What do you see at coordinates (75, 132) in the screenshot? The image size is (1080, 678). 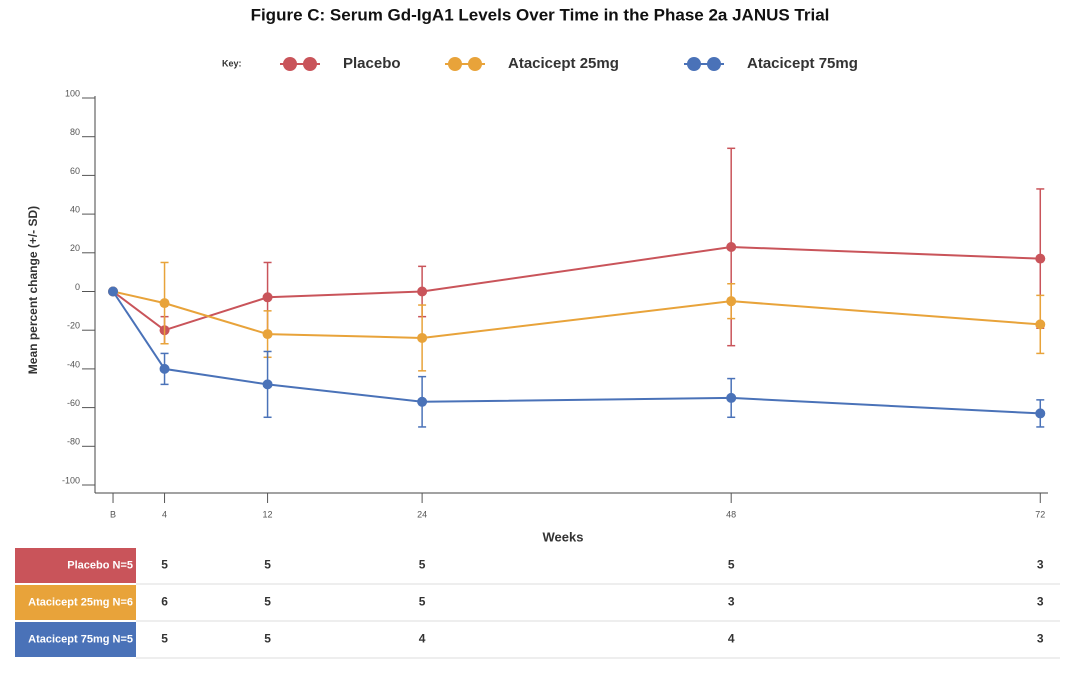 I see `y-tick-label: 80` at bounding box center [75, 132].